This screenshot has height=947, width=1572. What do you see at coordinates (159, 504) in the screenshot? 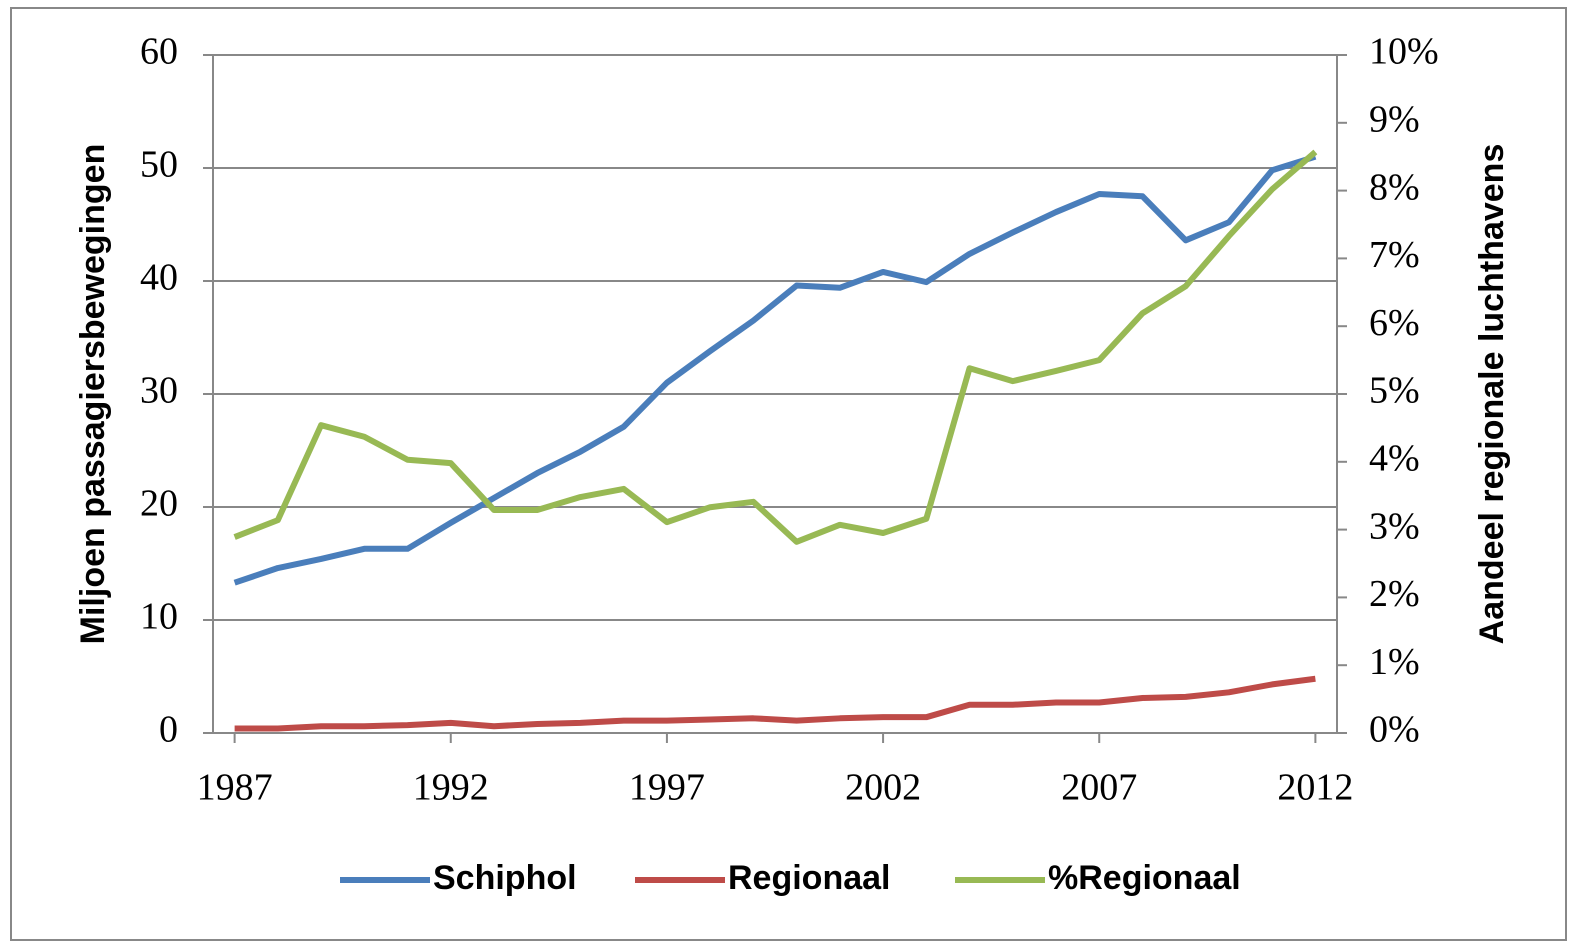
I see `y-tick-label: 20` at bounding box center [159, 504].